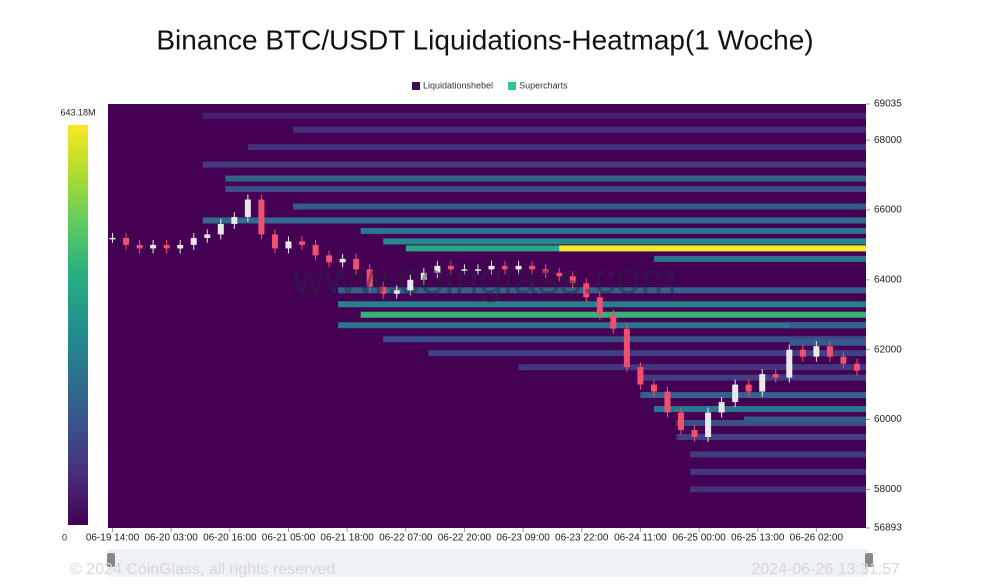  Describe the element at coordinates (64, 537) in the screenshot. I see `colorbar-min-label: 0` at that location.